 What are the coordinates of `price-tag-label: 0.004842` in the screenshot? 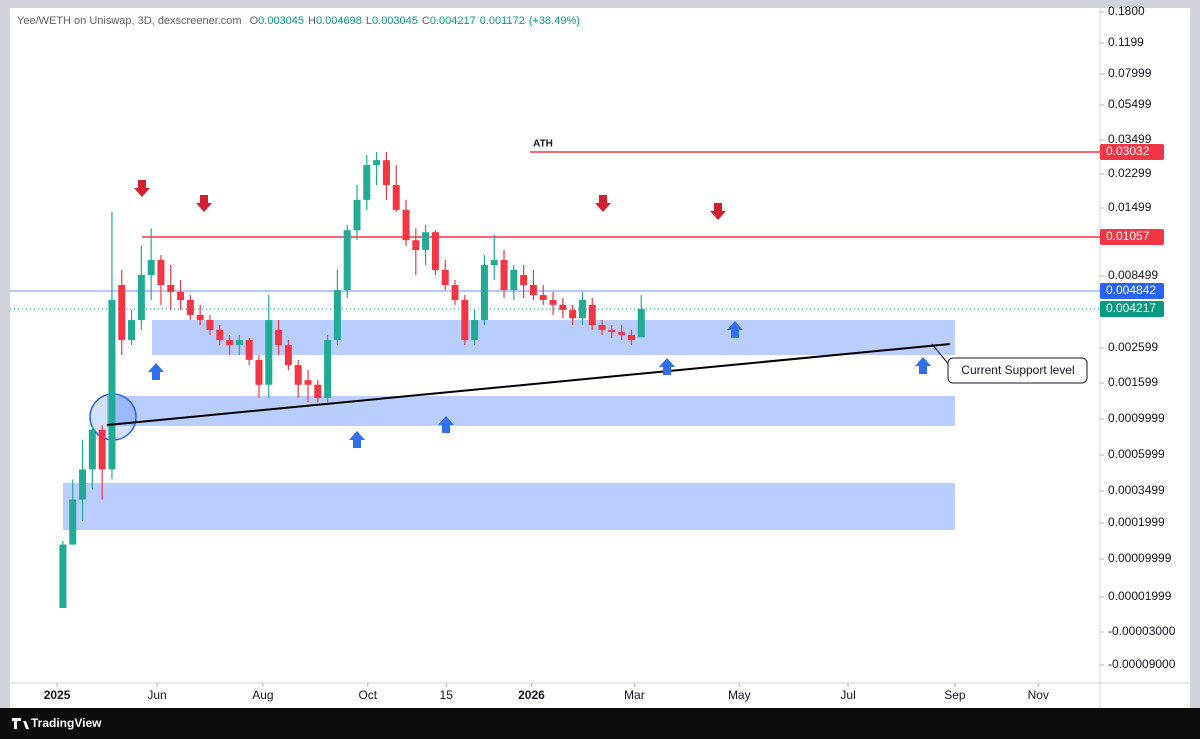 It's located at (1131, 290).